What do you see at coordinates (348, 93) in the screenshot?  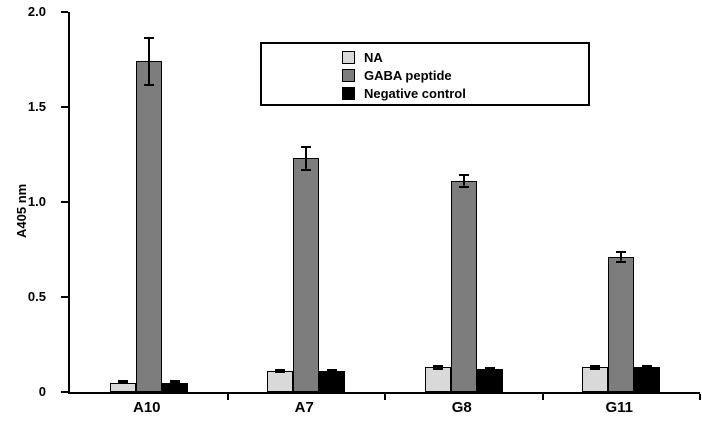 I see `legend-swatch-negative-control` at bounding box center [348, 93].